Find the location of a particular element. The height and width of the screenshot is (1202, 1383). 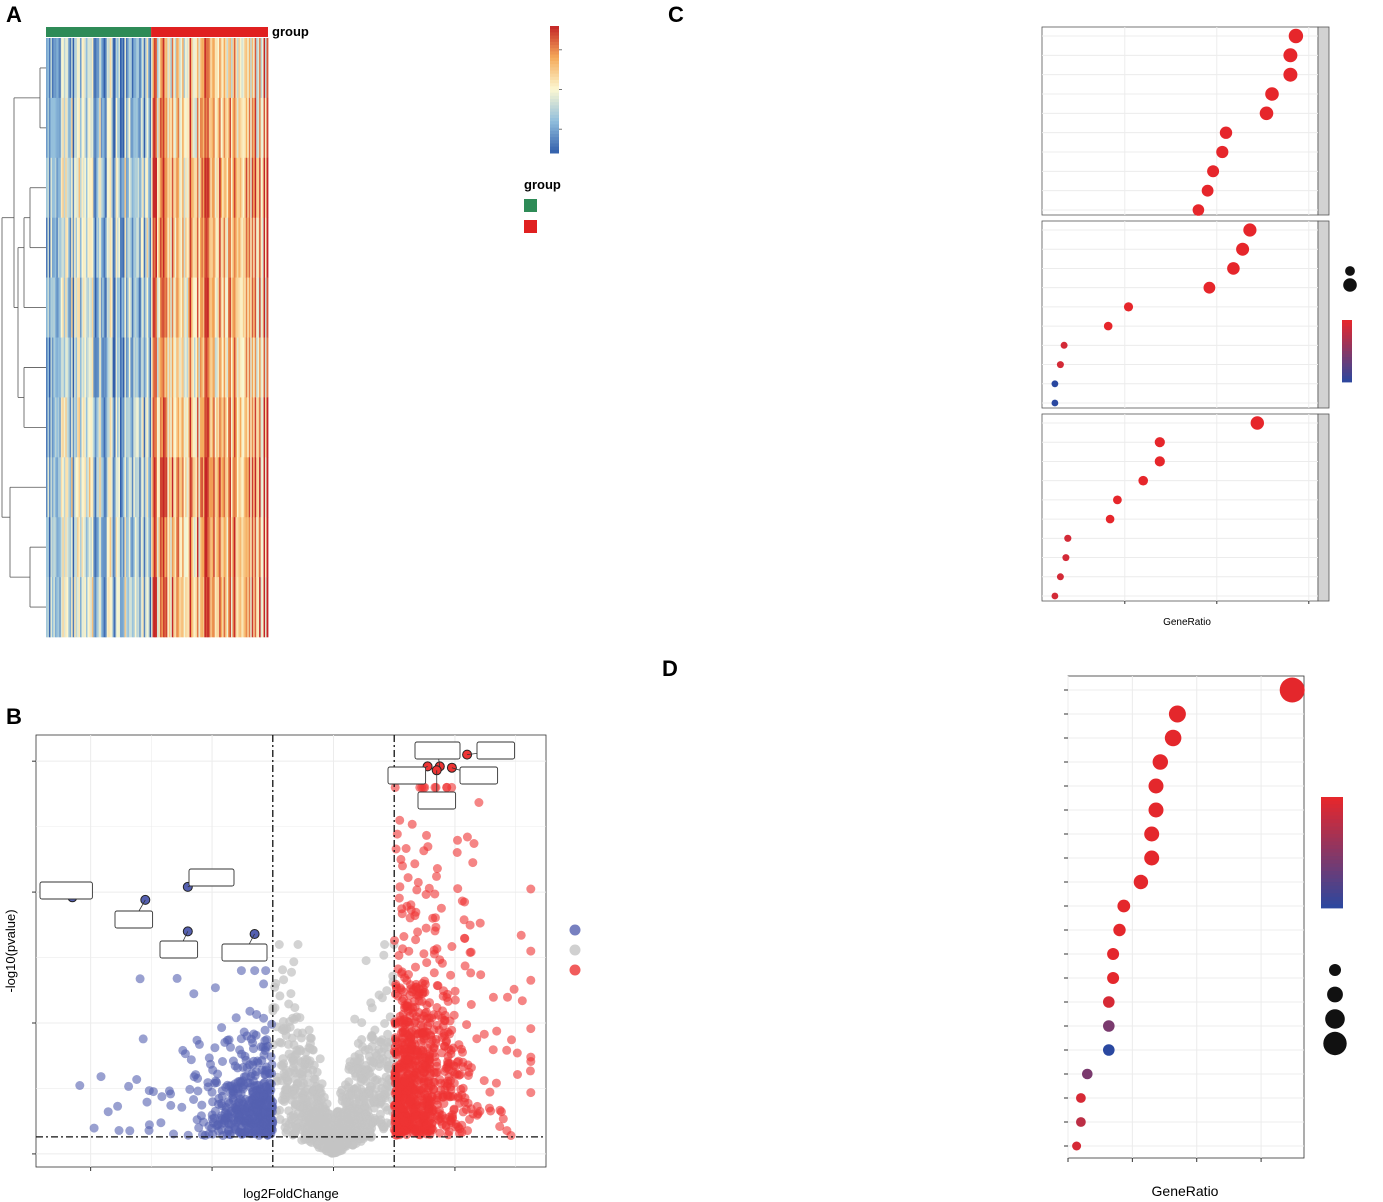

go-legend is located at coordinates (1349, 324).